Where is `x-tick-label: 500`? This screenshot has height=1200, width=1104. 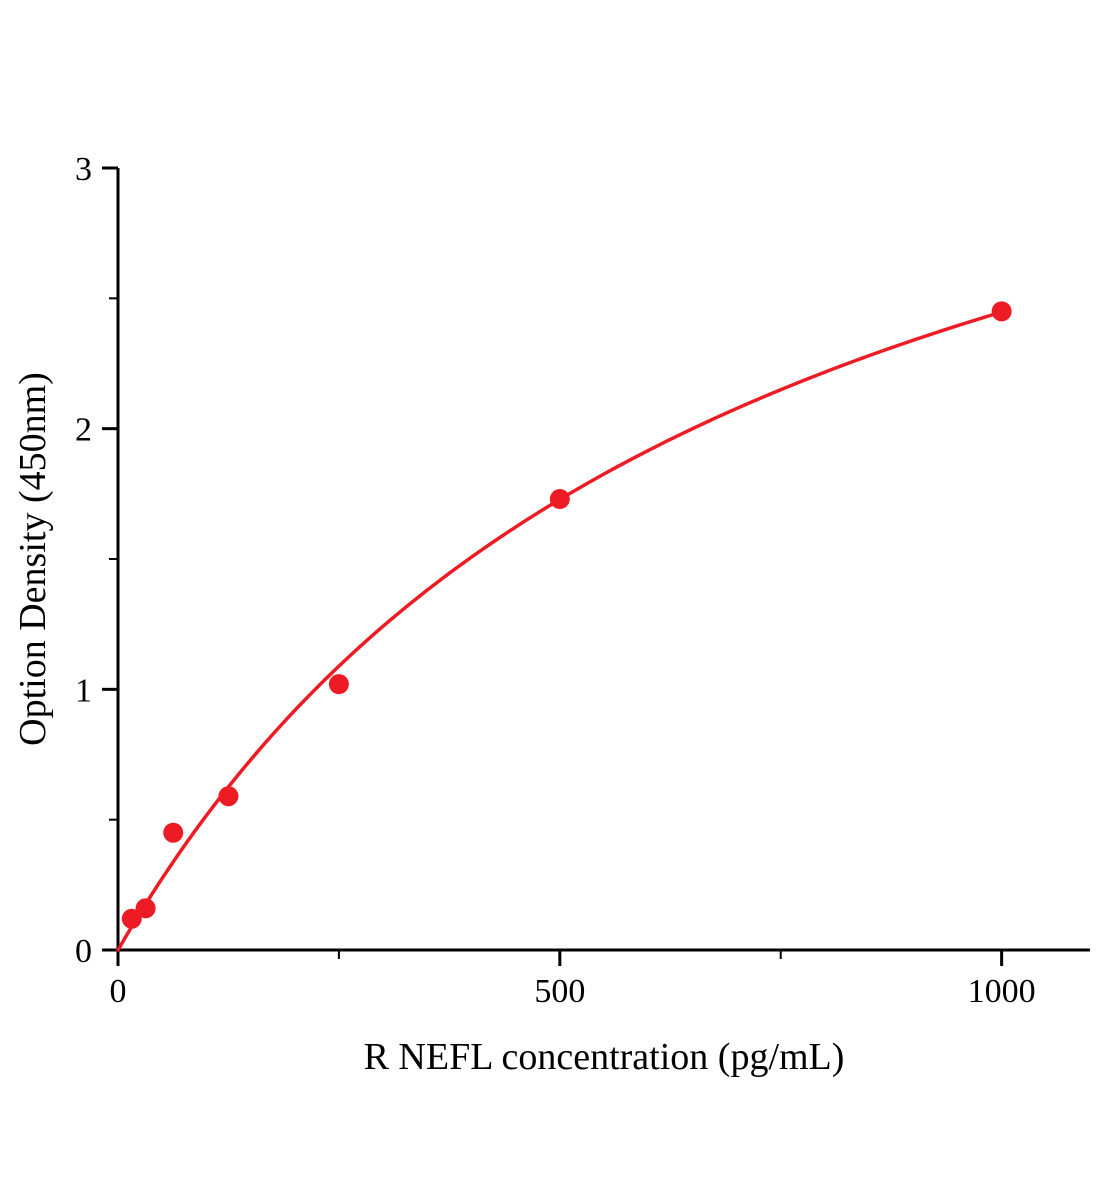 x-tick-label: 500 is located at coordinates (559, 991).